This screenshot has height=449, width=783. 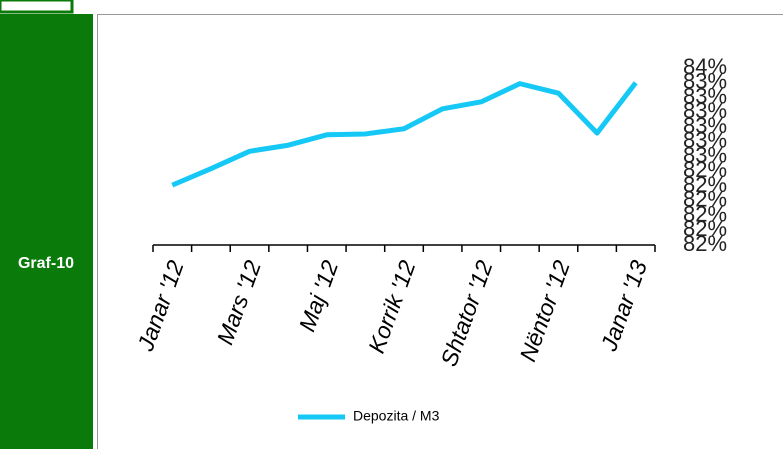 What do you see at coordinates (46, 231) in the screenshot?
I see `side-panel` at bounding box center [46, 231].